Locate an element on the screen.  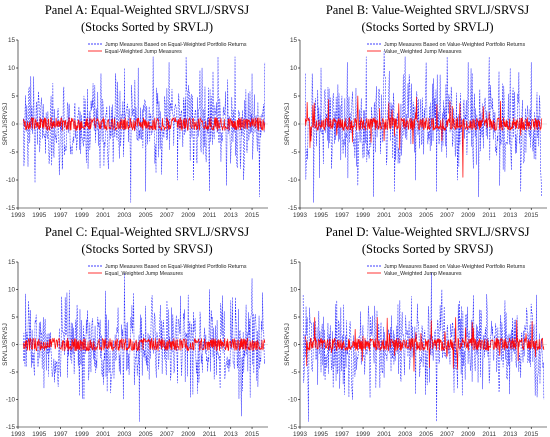
panel-title: Panel D: Value-Weighted SRVLJ/SRVSJ is located at coordinates (427, 232).